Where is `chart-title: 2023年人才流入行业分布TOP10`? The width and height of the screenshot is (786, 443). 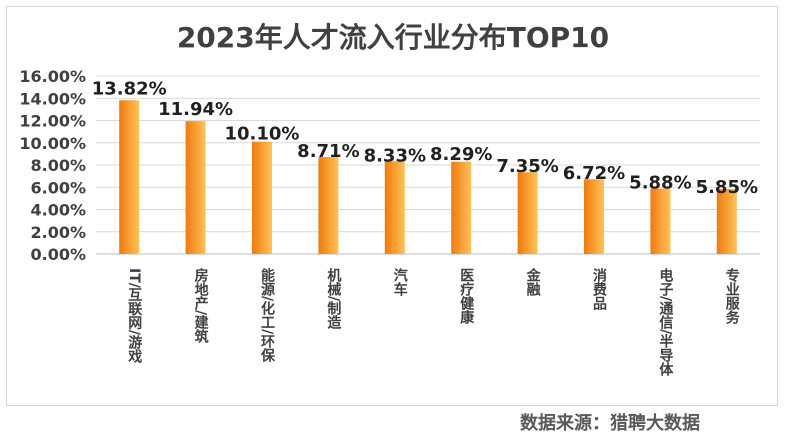 chart-title: 2023年人才流入行业分布TOP10 is located at coordinates (393, 37).